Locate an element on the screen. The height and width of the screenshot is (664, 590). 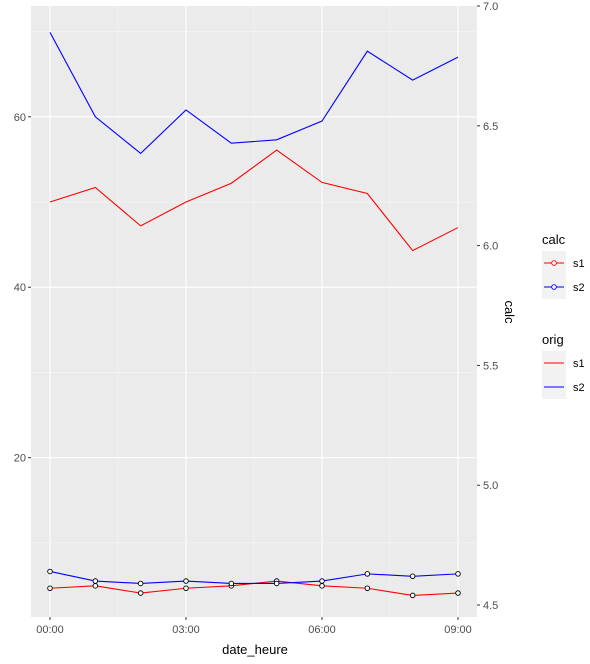
orig-series-s1-line is located at coordinates (254, 200).